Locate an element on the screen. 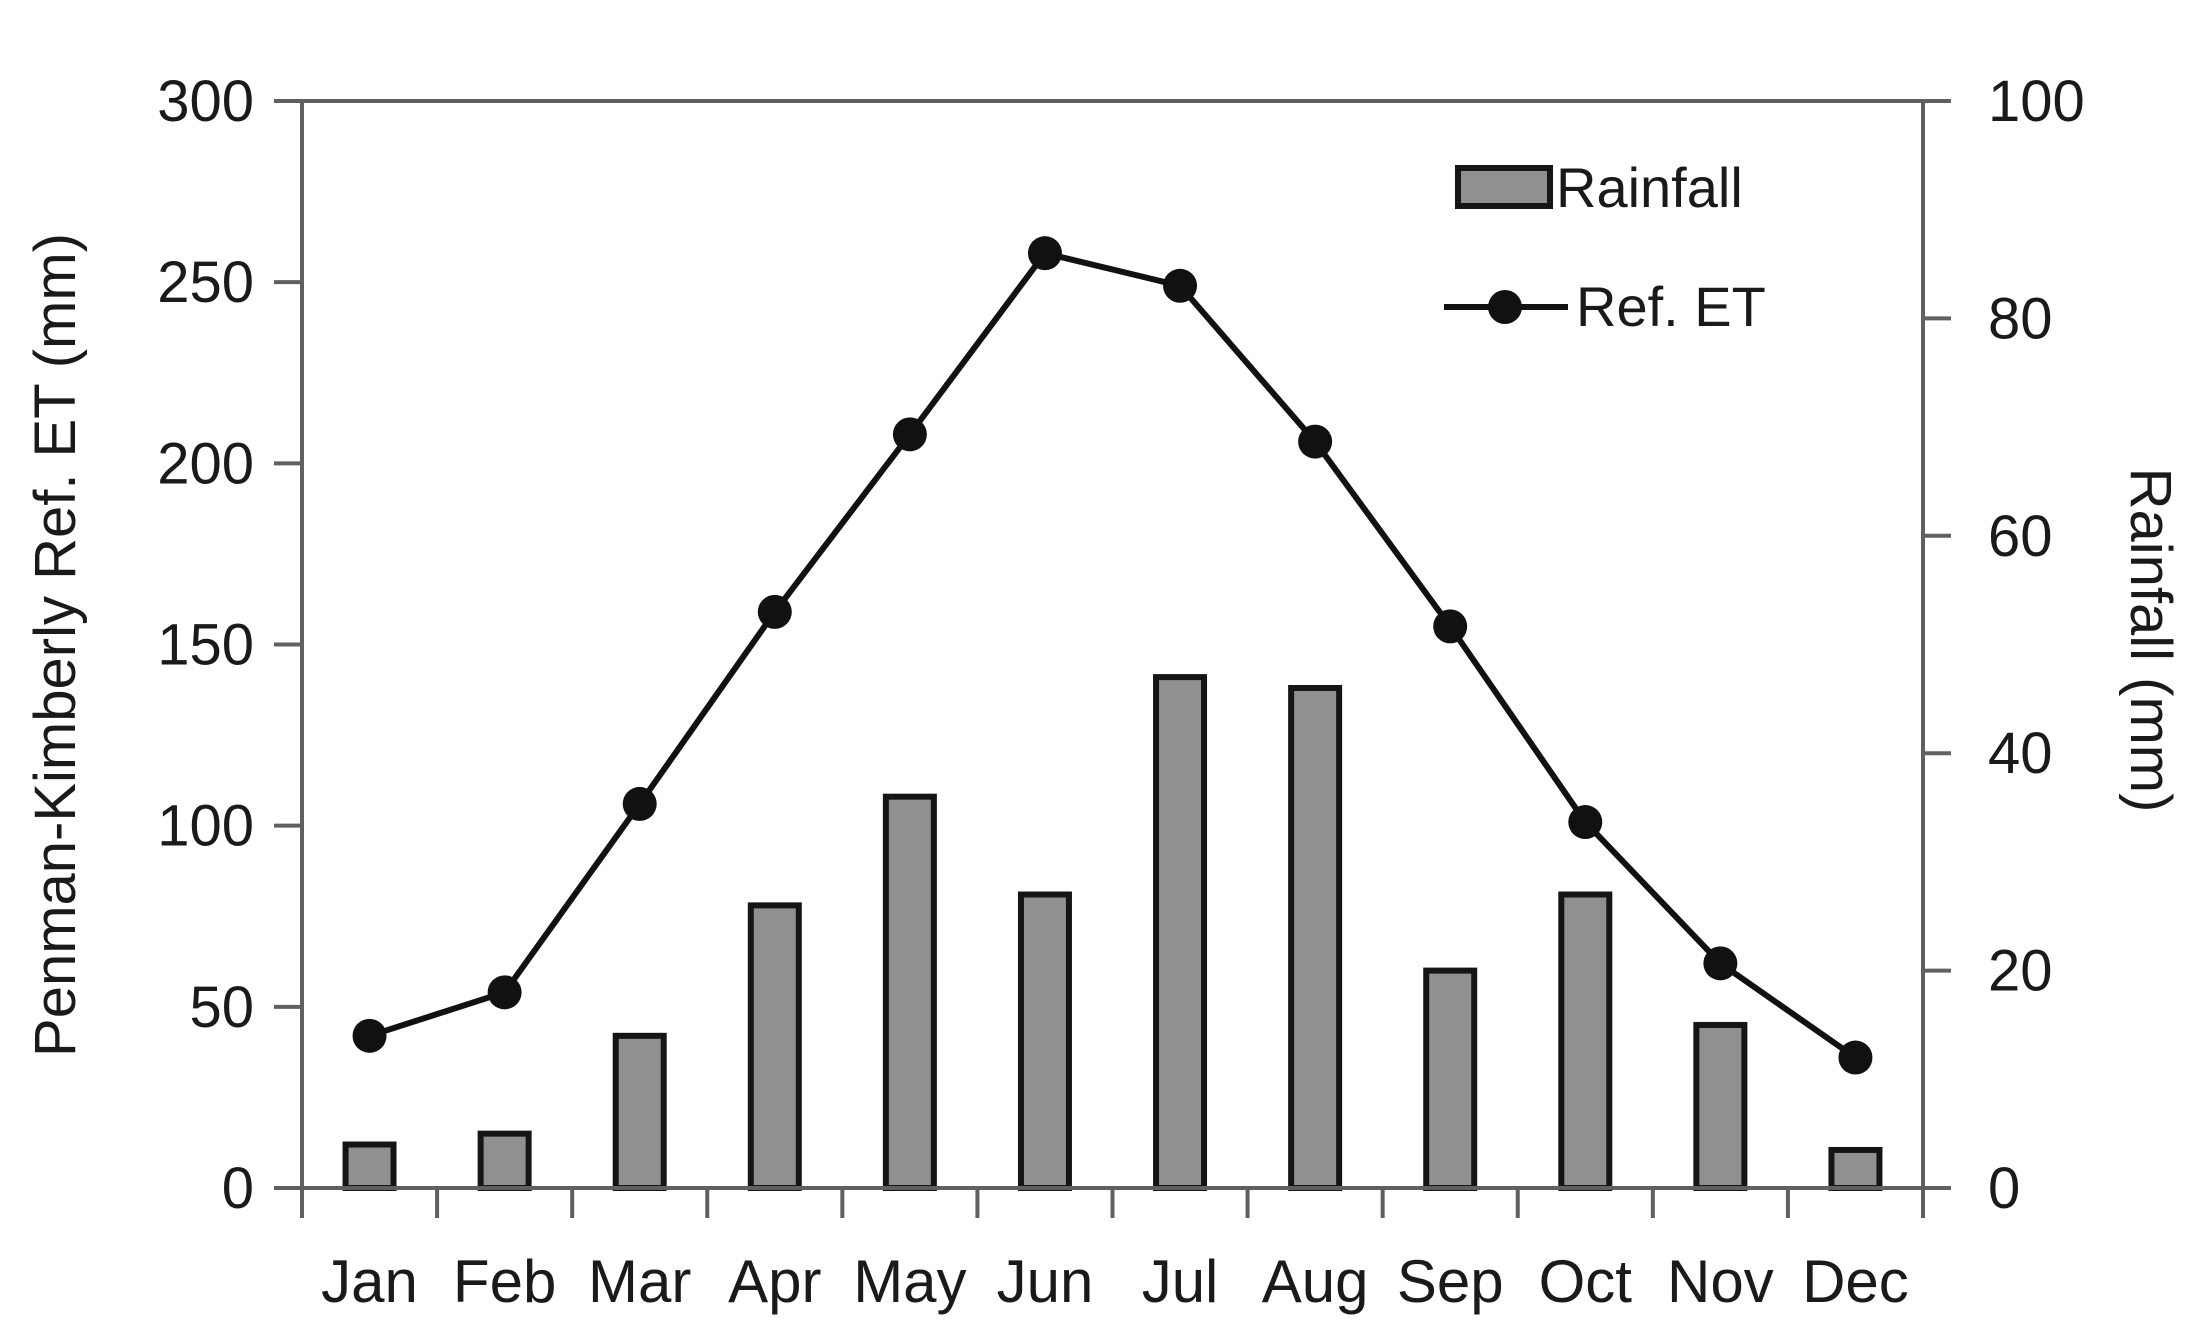 Image resolution: width=2196 pixels, height=1332 pixels. right-tick-label: 80 is located at coordinates (2020, 318).